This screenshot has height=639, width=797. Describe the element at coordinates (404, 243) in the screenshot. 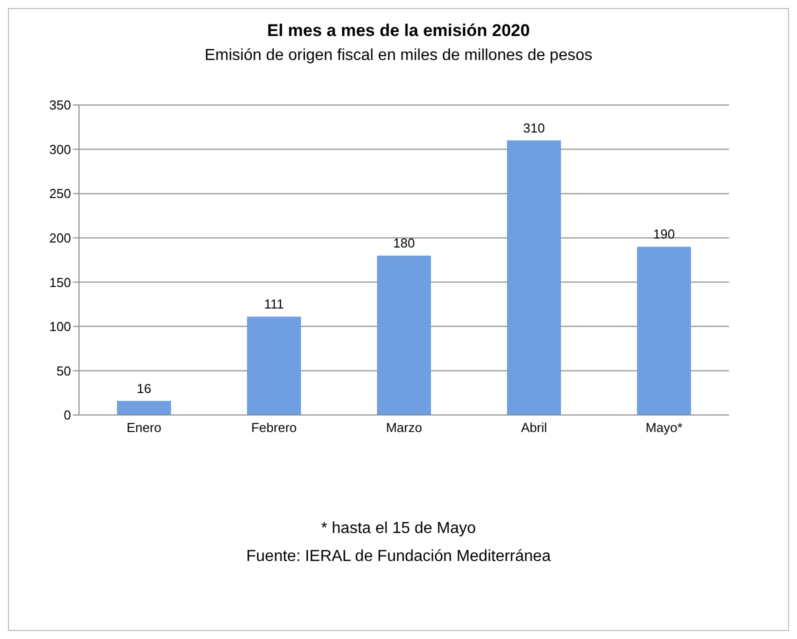

I see `data-label: 180` at that location.